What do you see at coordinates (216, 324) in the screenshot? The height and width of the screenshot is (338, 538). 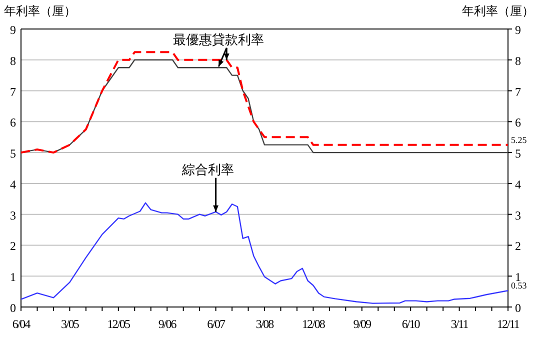 I see `x-tick-label: 6/07` at bounding box center [216, 324].